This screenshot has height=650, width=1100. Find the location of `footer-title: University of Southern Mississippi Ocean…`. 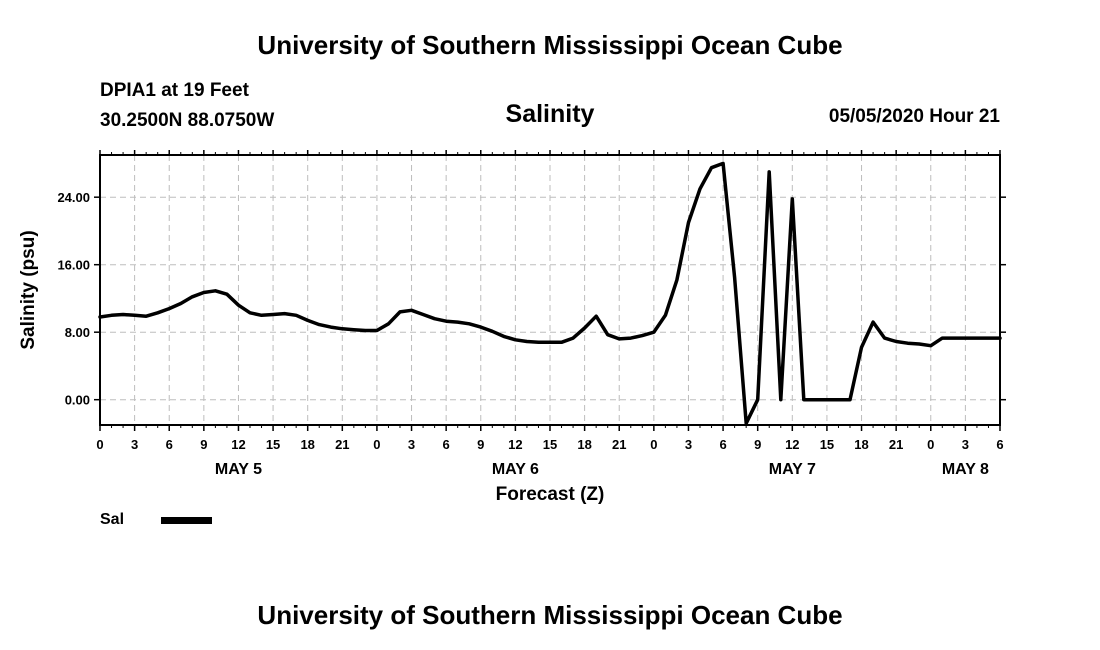

footer-title: University of Southern Mississippi Ocean… is located at coordinates (550, 615).